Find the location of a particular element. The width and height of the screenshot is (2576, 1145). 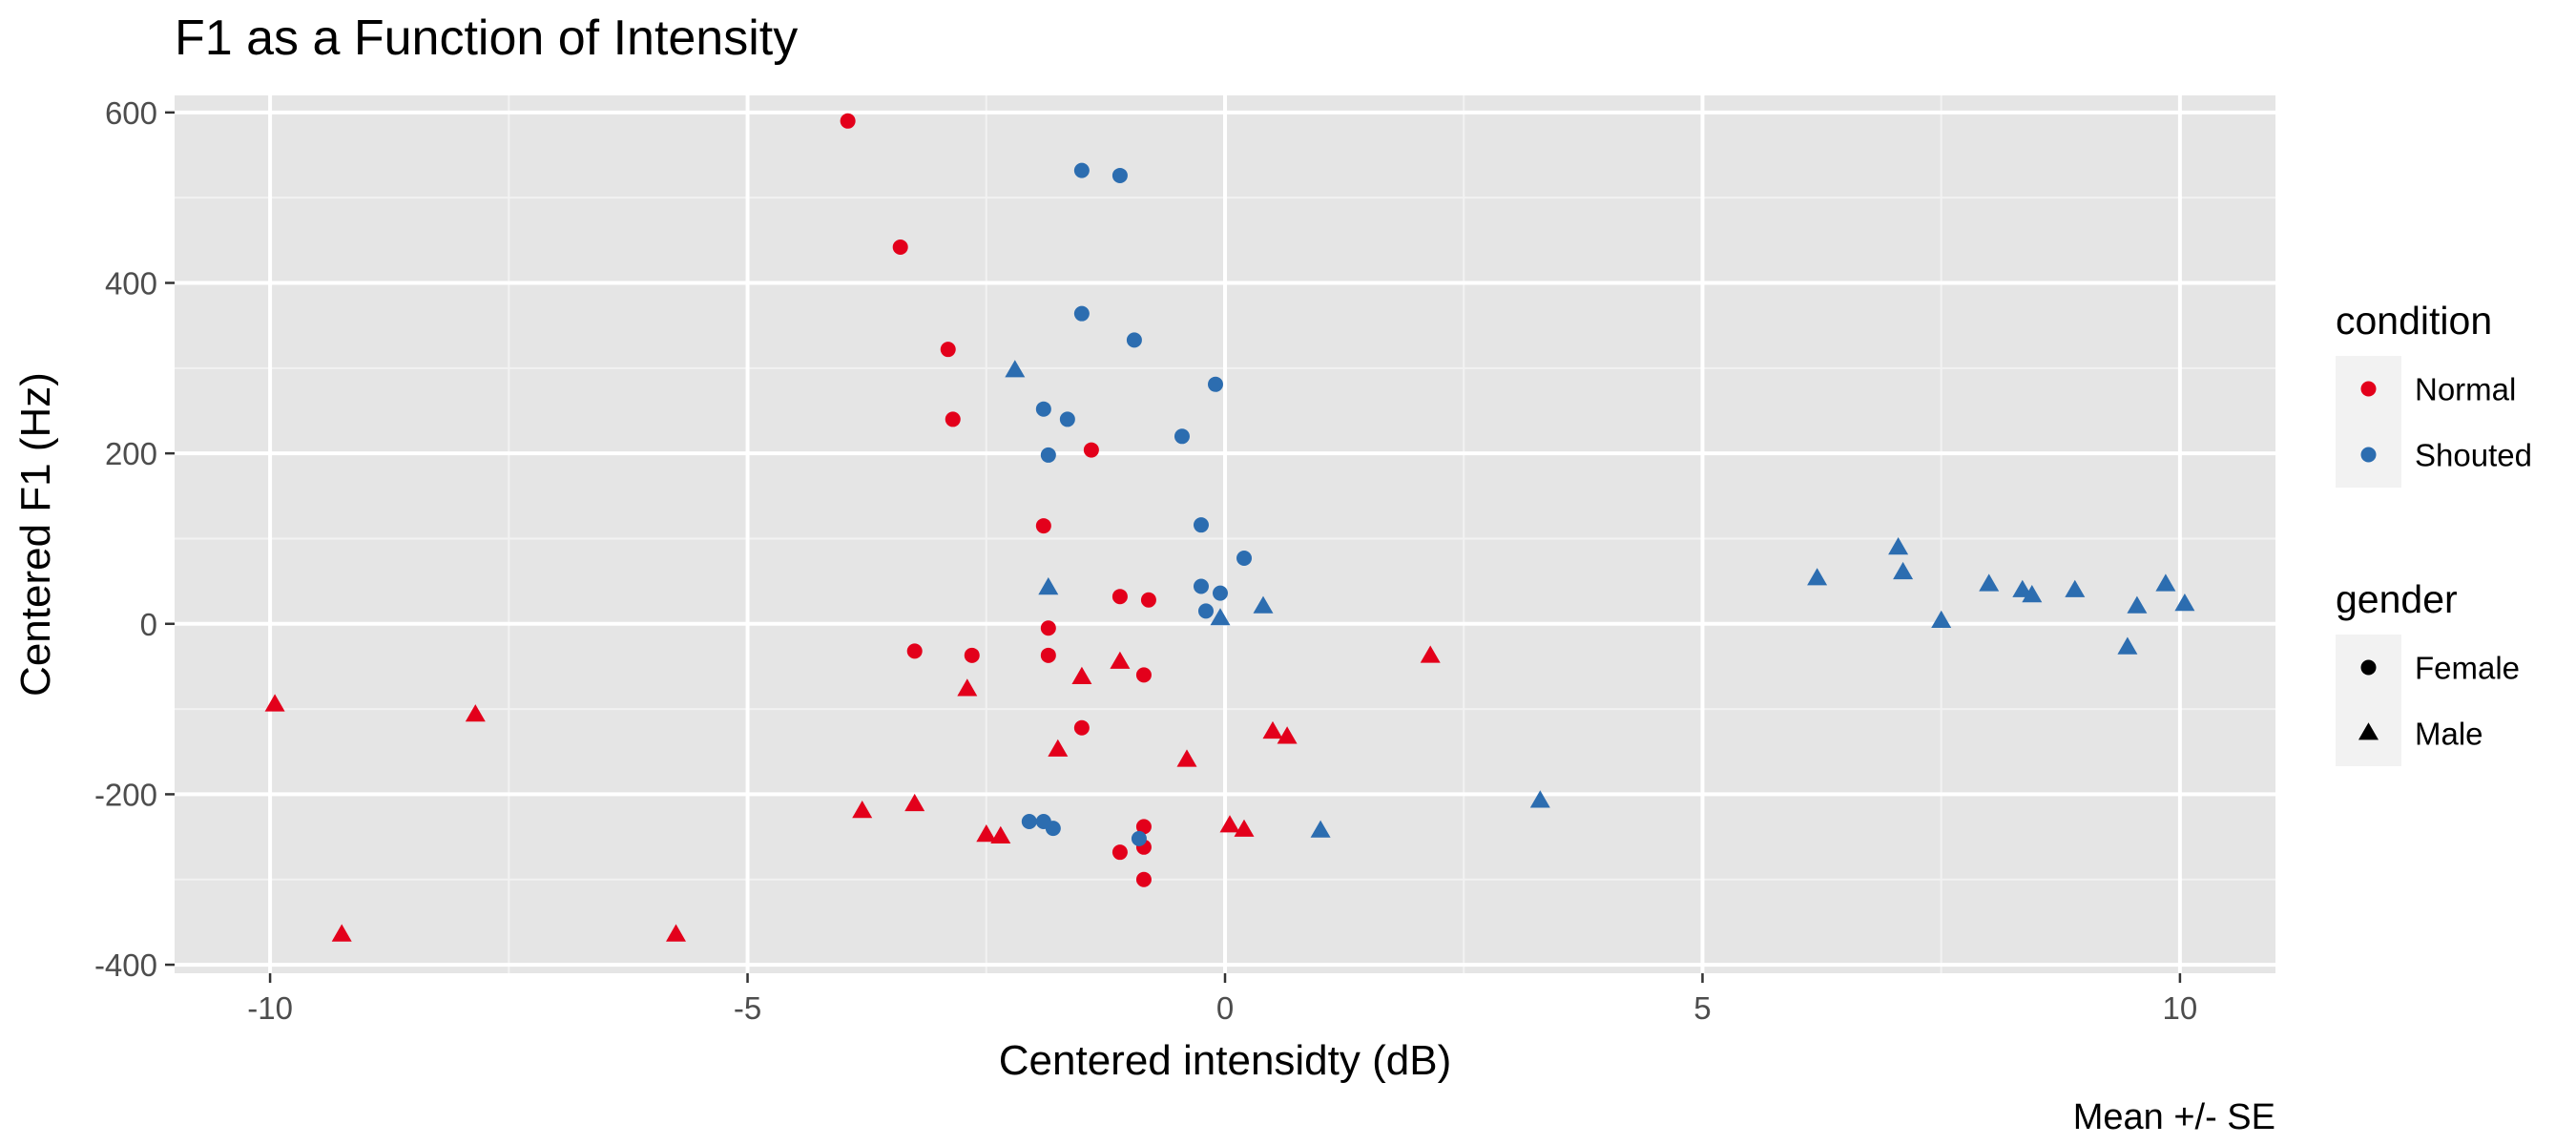

x-tick-label: 5 is located at coordinates (1702, 1008).